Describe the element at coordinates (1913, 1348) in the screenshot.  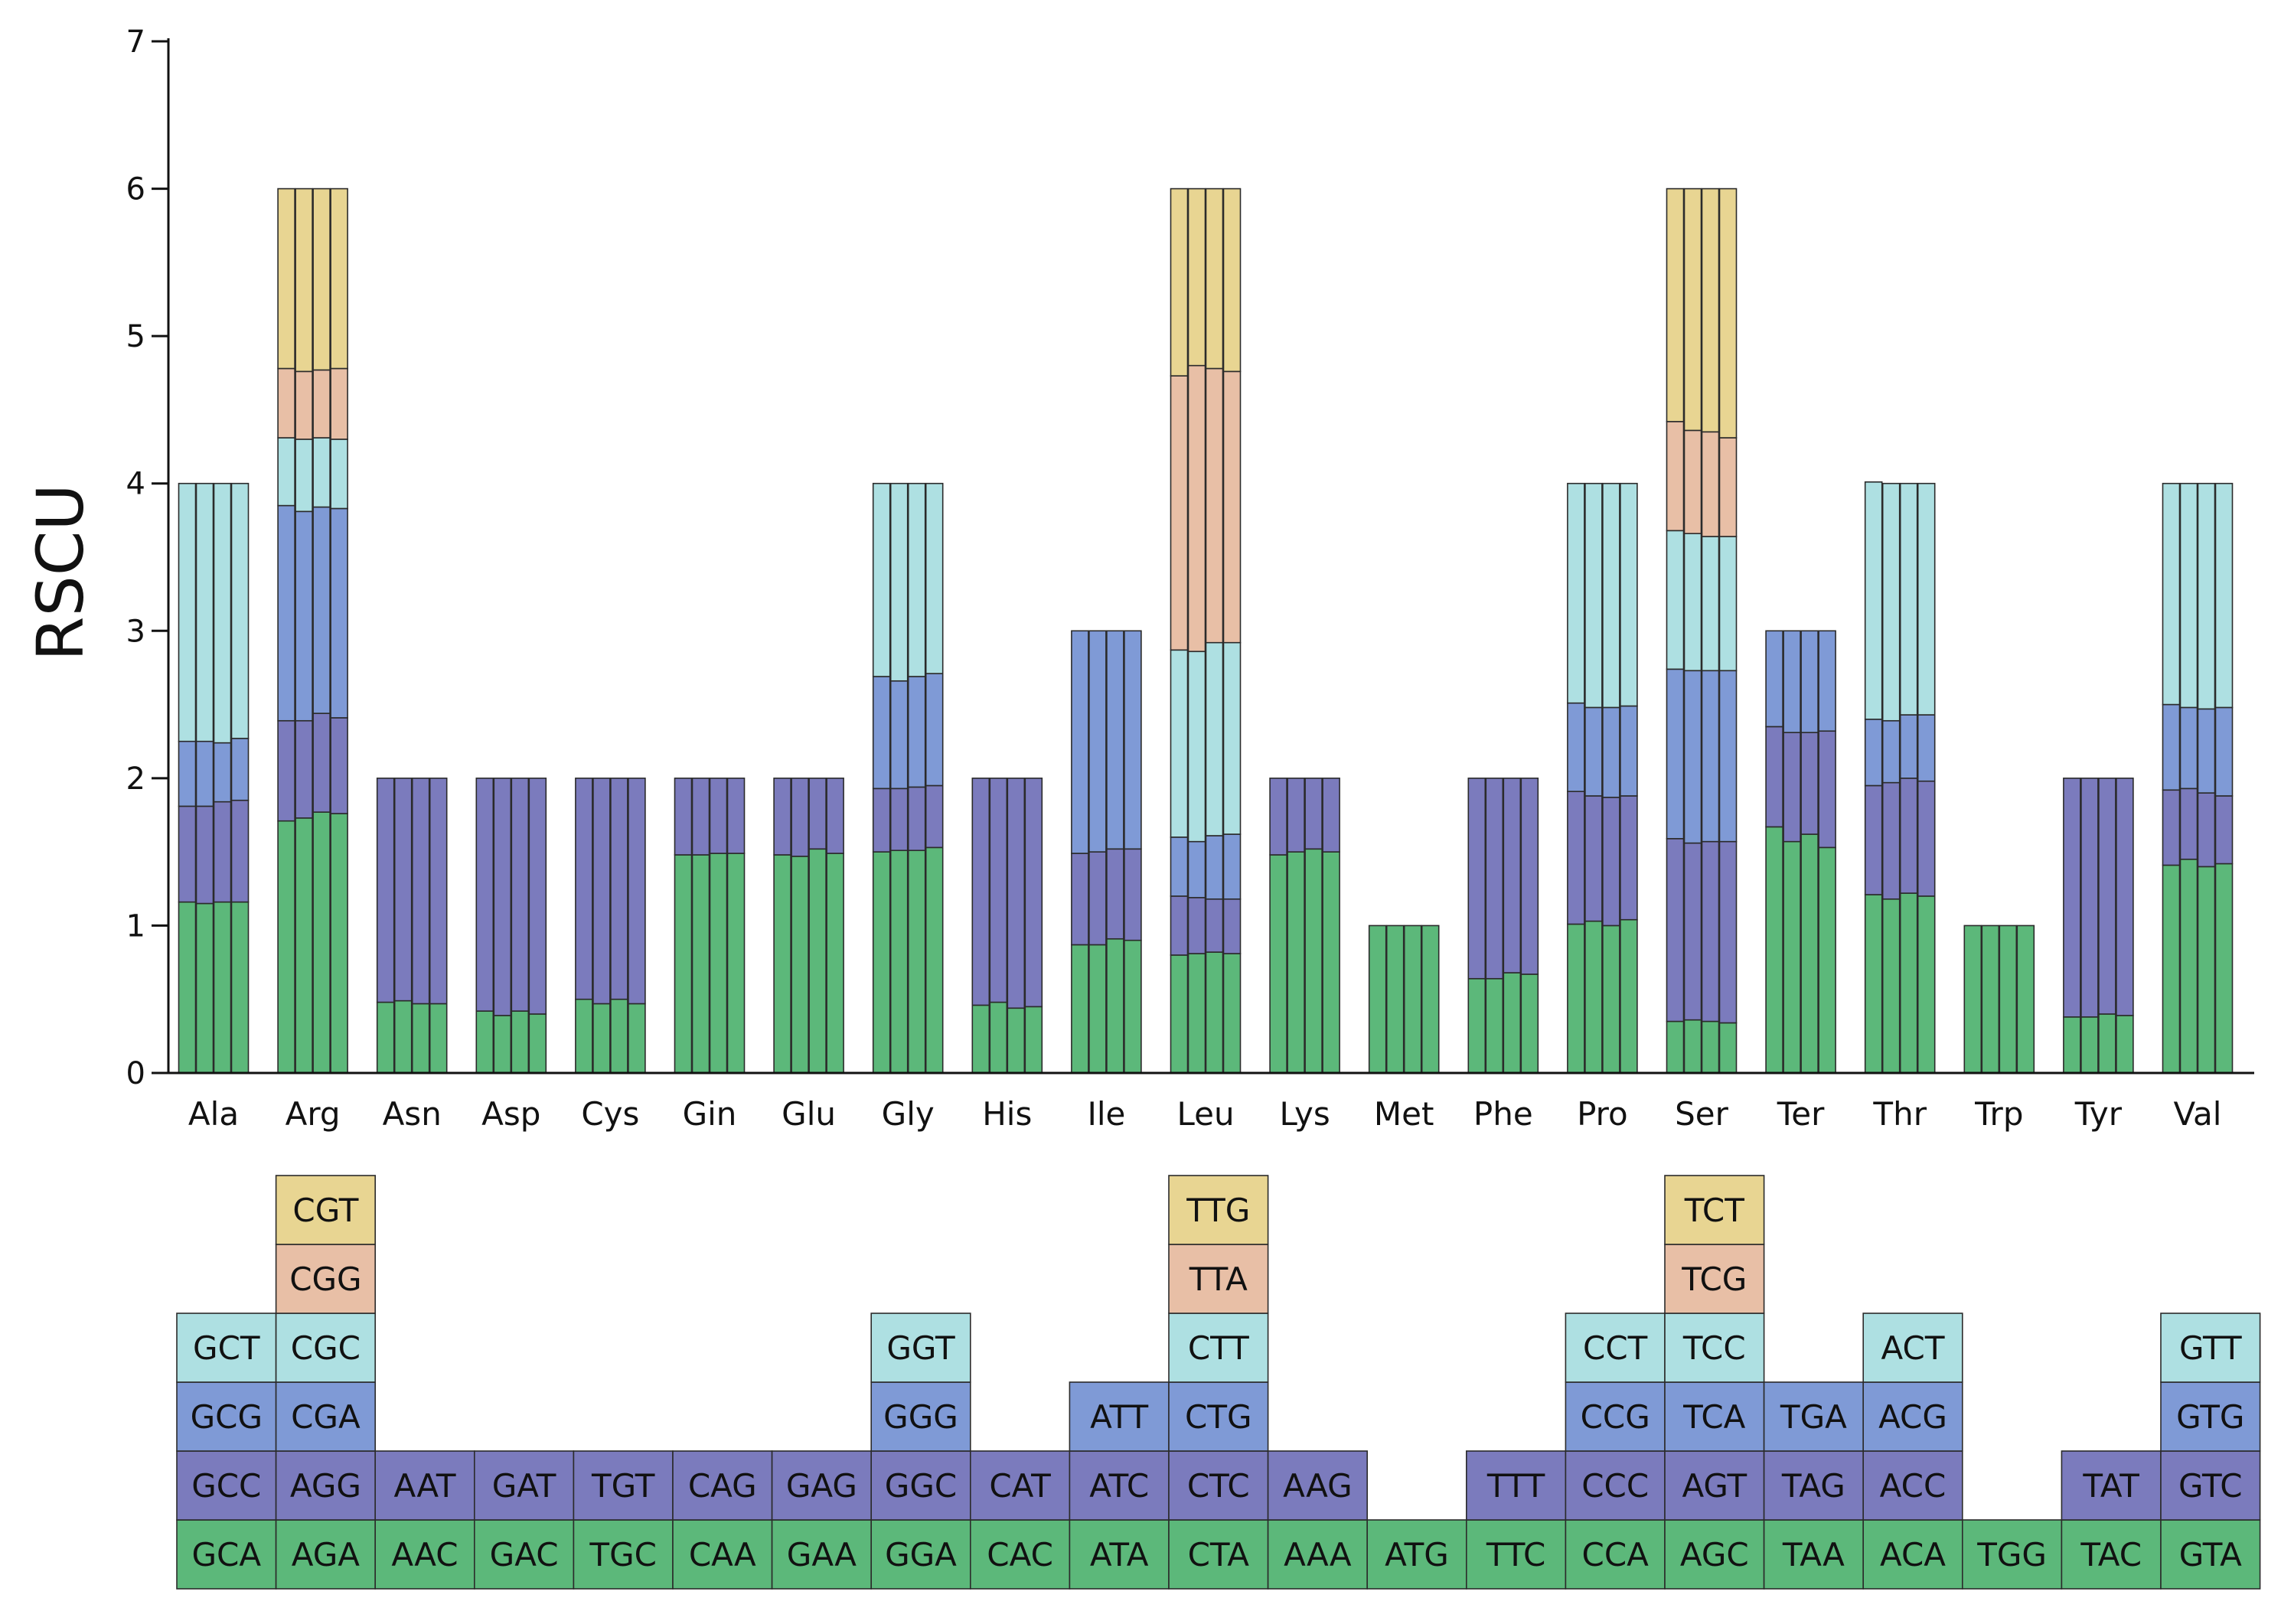
I see `codon-label-act: ACT` at that location.